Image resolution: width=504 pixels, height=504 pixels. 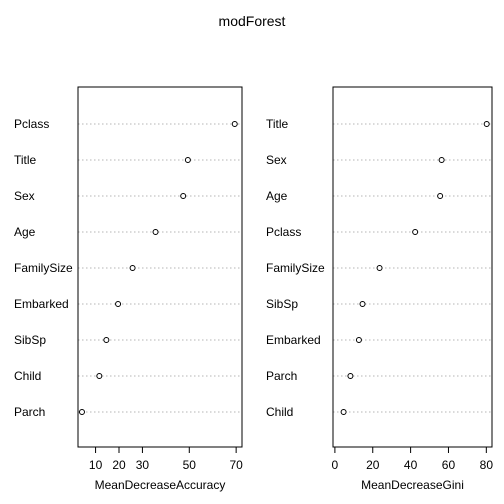 I want to click on x-axis-label: MeanDecreaseGini, so click(x=412, y=485).